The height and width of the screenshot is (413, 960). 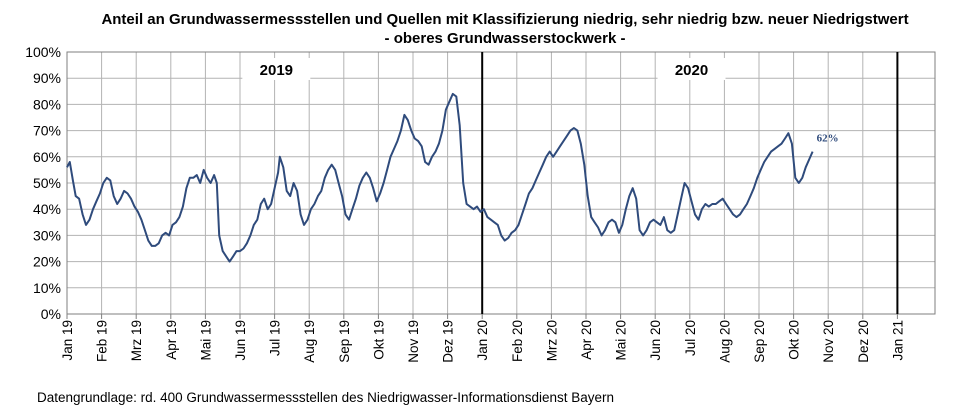 What do you see at coordinates (43, 52) in the screenshot?
I see `y-tick-label: 100%` at bounding box center [43, 52].